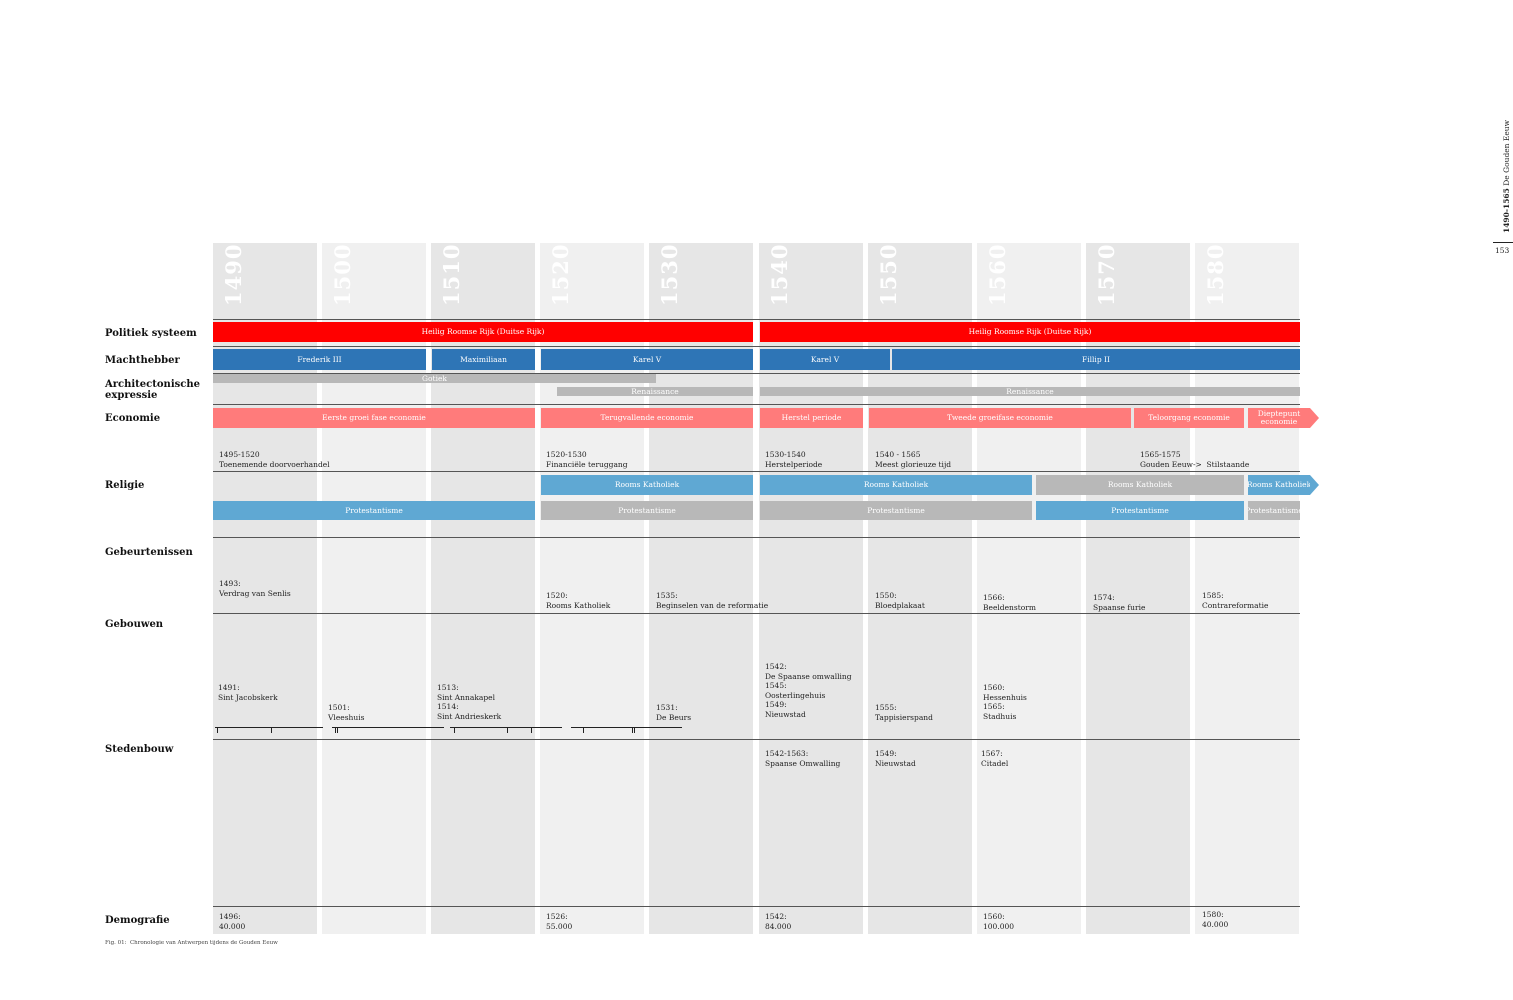 The height and width of the screenshot is (1000, 1513). I want to click on demografie-note: 1560: 100.000, so click(999, 921).